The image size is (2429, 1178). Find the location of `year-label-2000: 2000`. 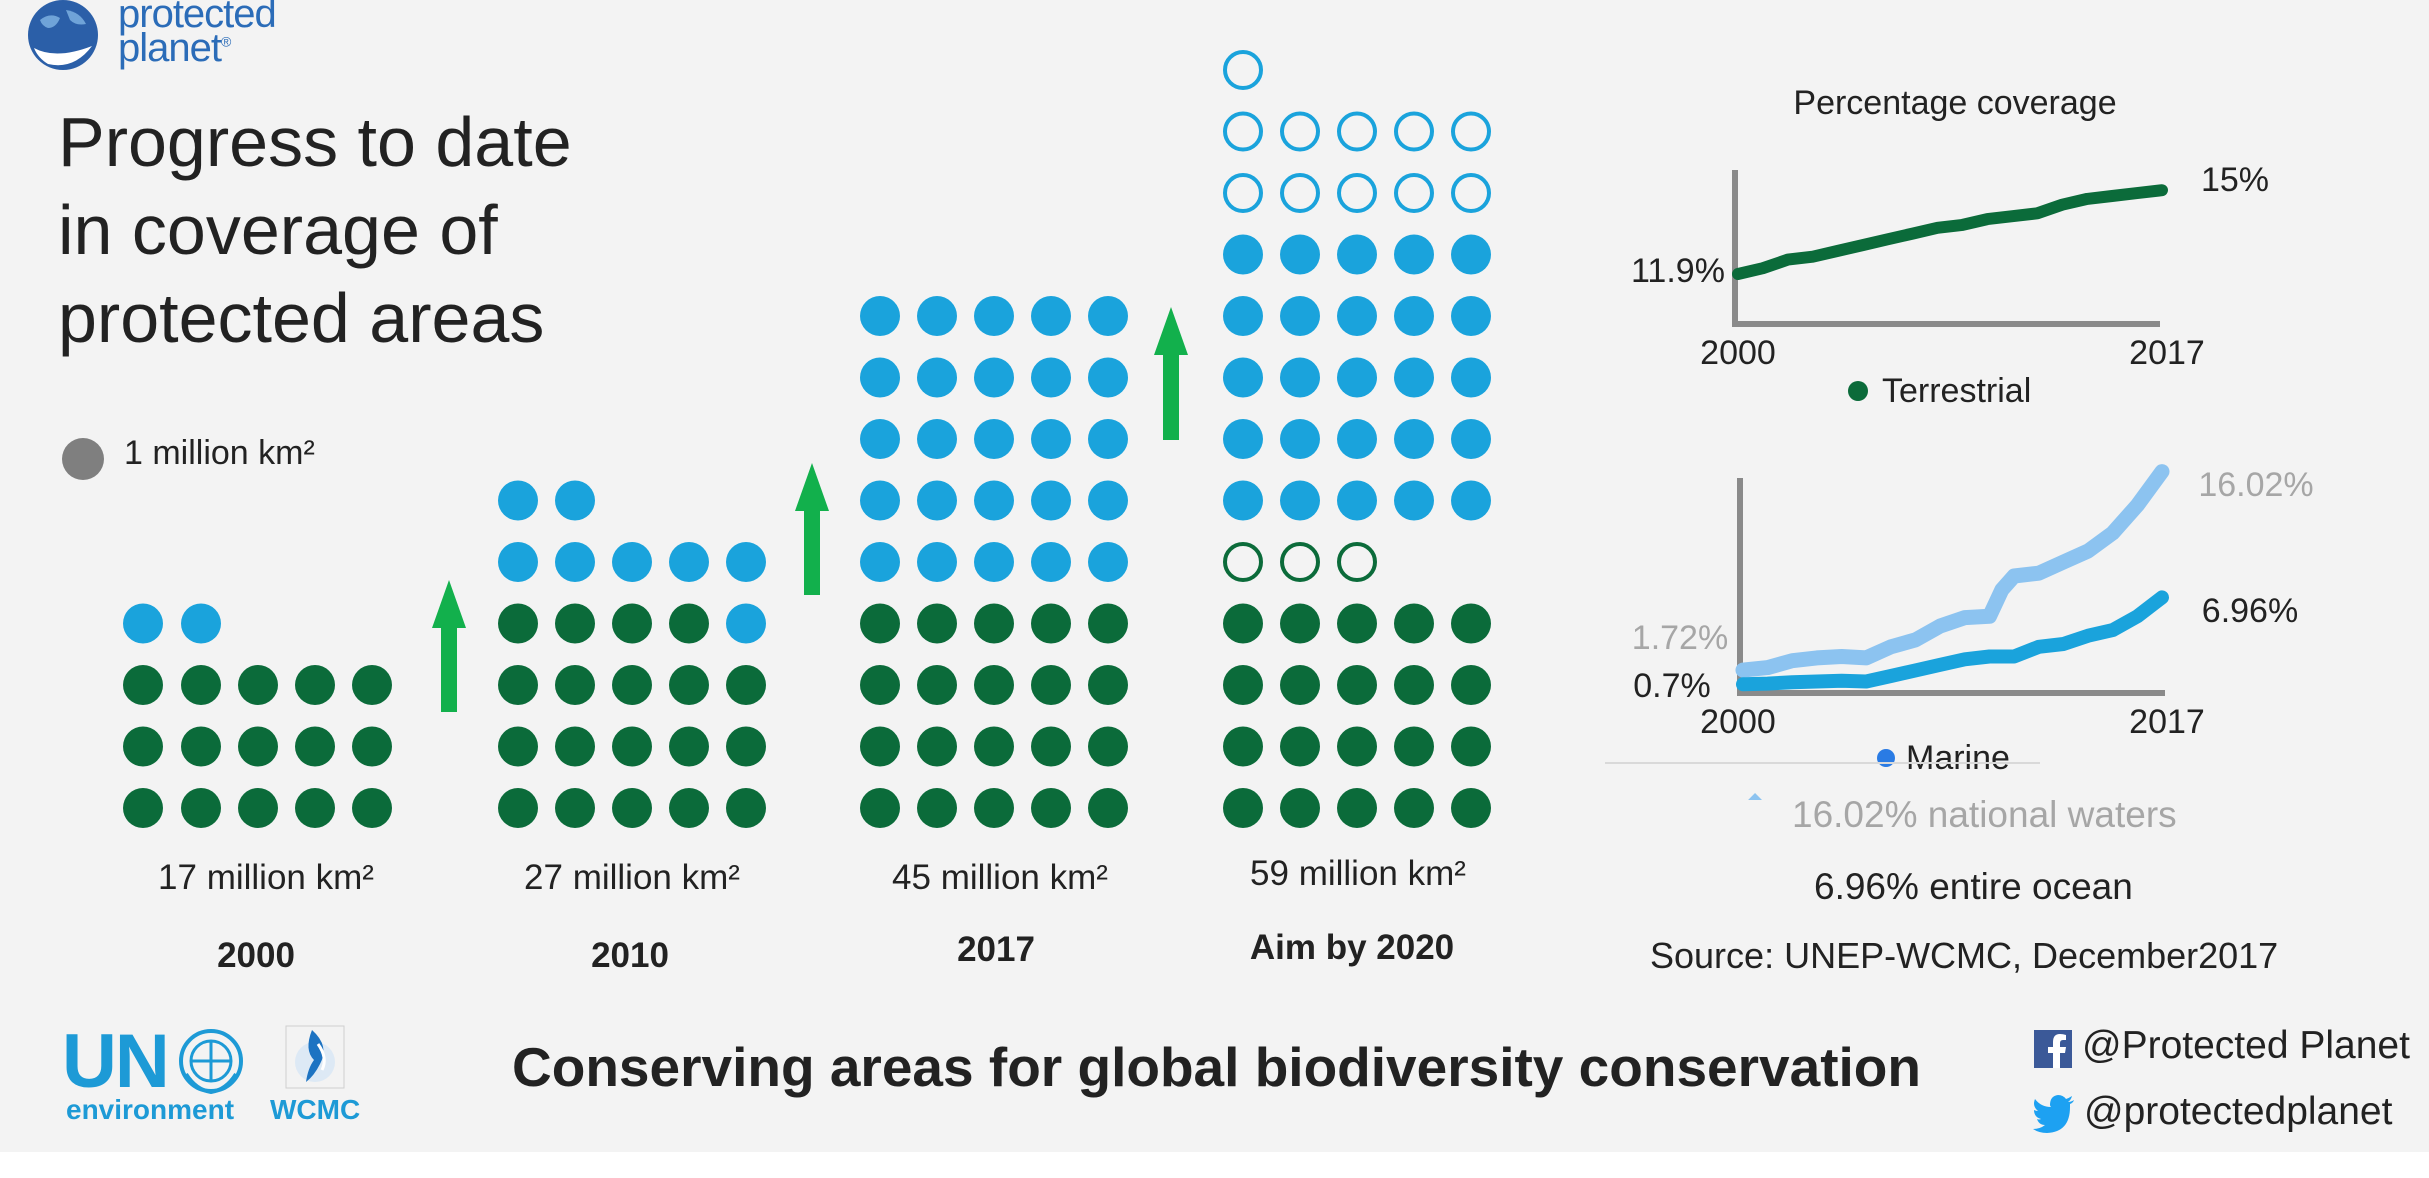

year-label-2000: 2000 is located at coordinates (256, 955).